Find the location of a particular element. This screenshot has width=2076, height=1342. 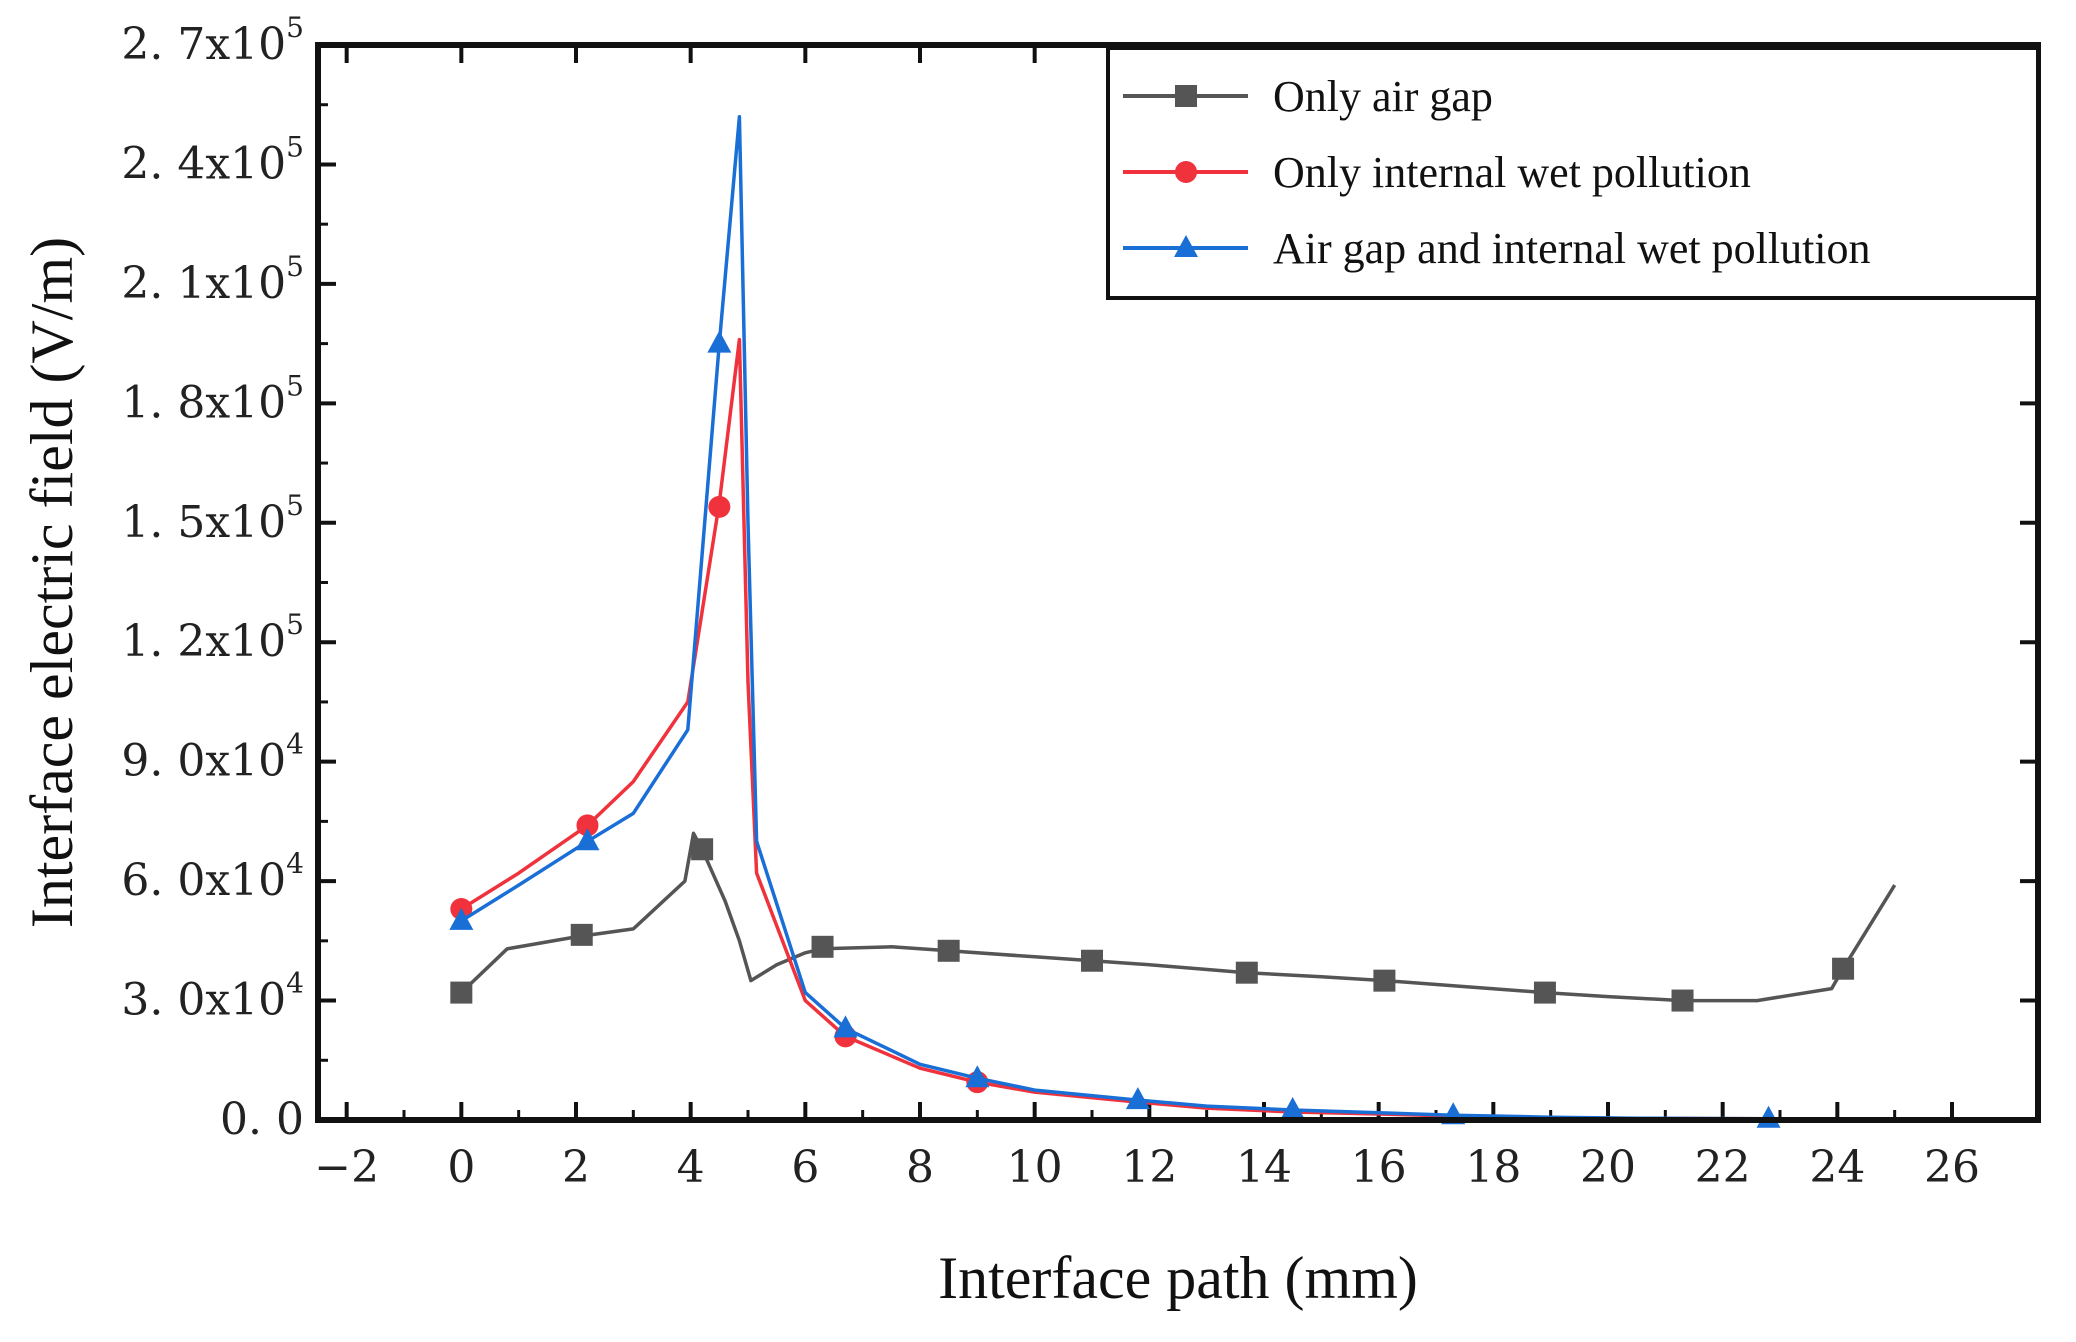

y-tick-label: 1. 2x105 is located at coordinates (212, 637).